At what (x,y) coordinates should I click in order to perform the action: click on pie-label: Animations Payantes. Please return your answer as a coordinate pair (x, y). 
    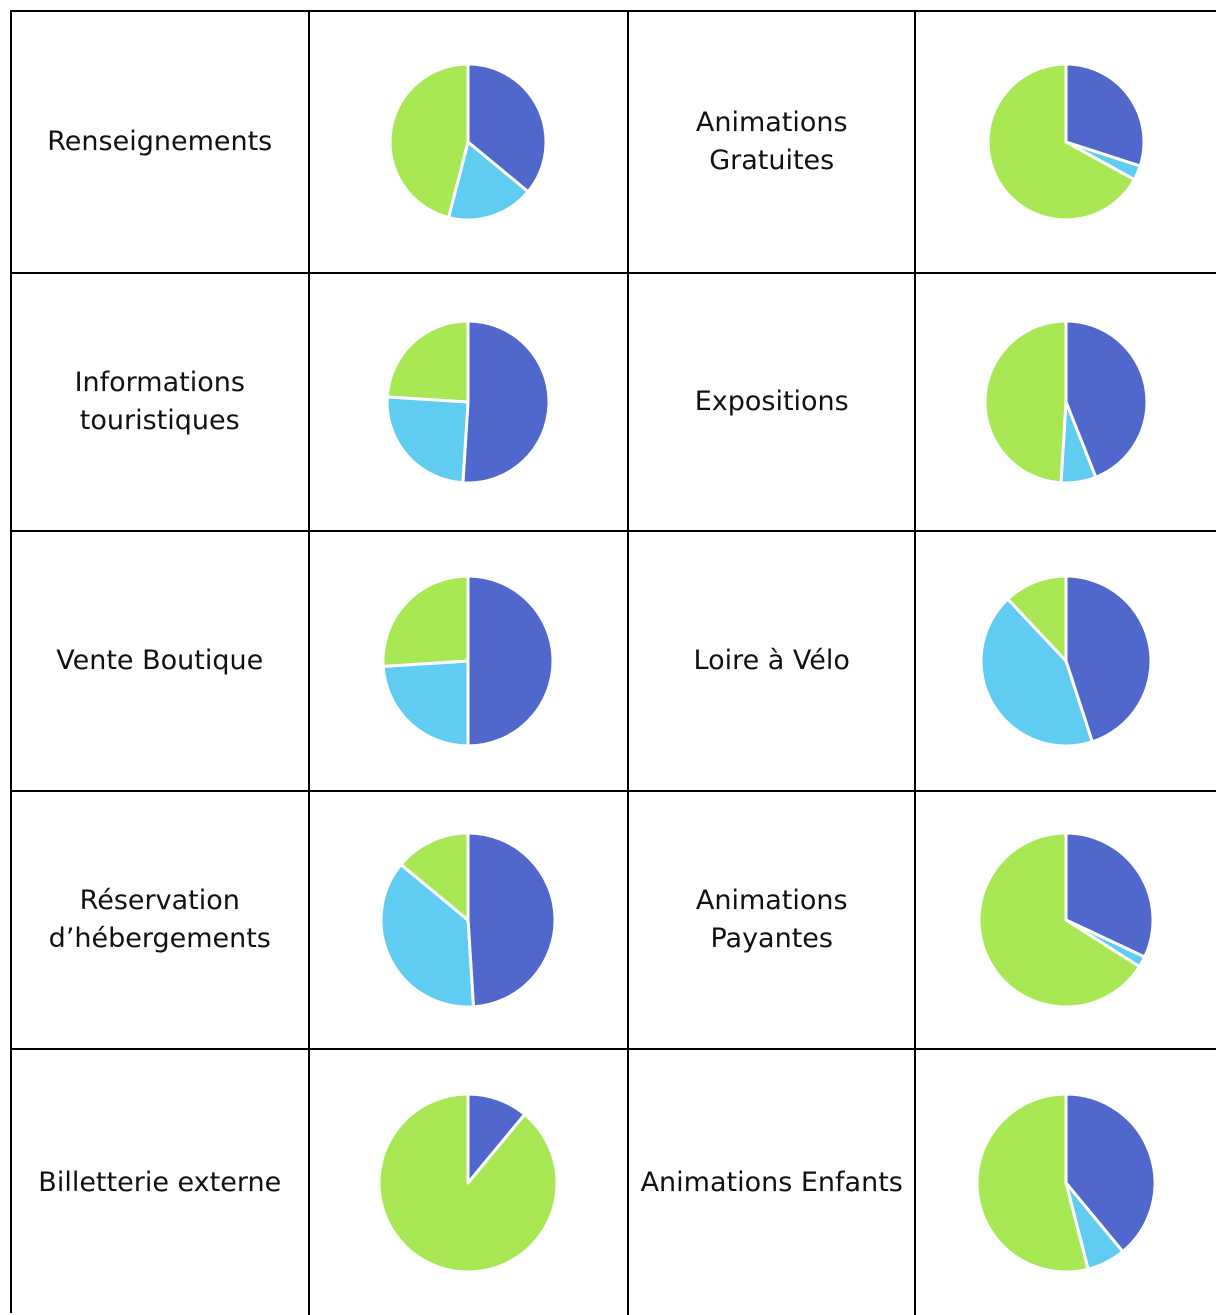
    Looking at the image, I should click on (771, 919).